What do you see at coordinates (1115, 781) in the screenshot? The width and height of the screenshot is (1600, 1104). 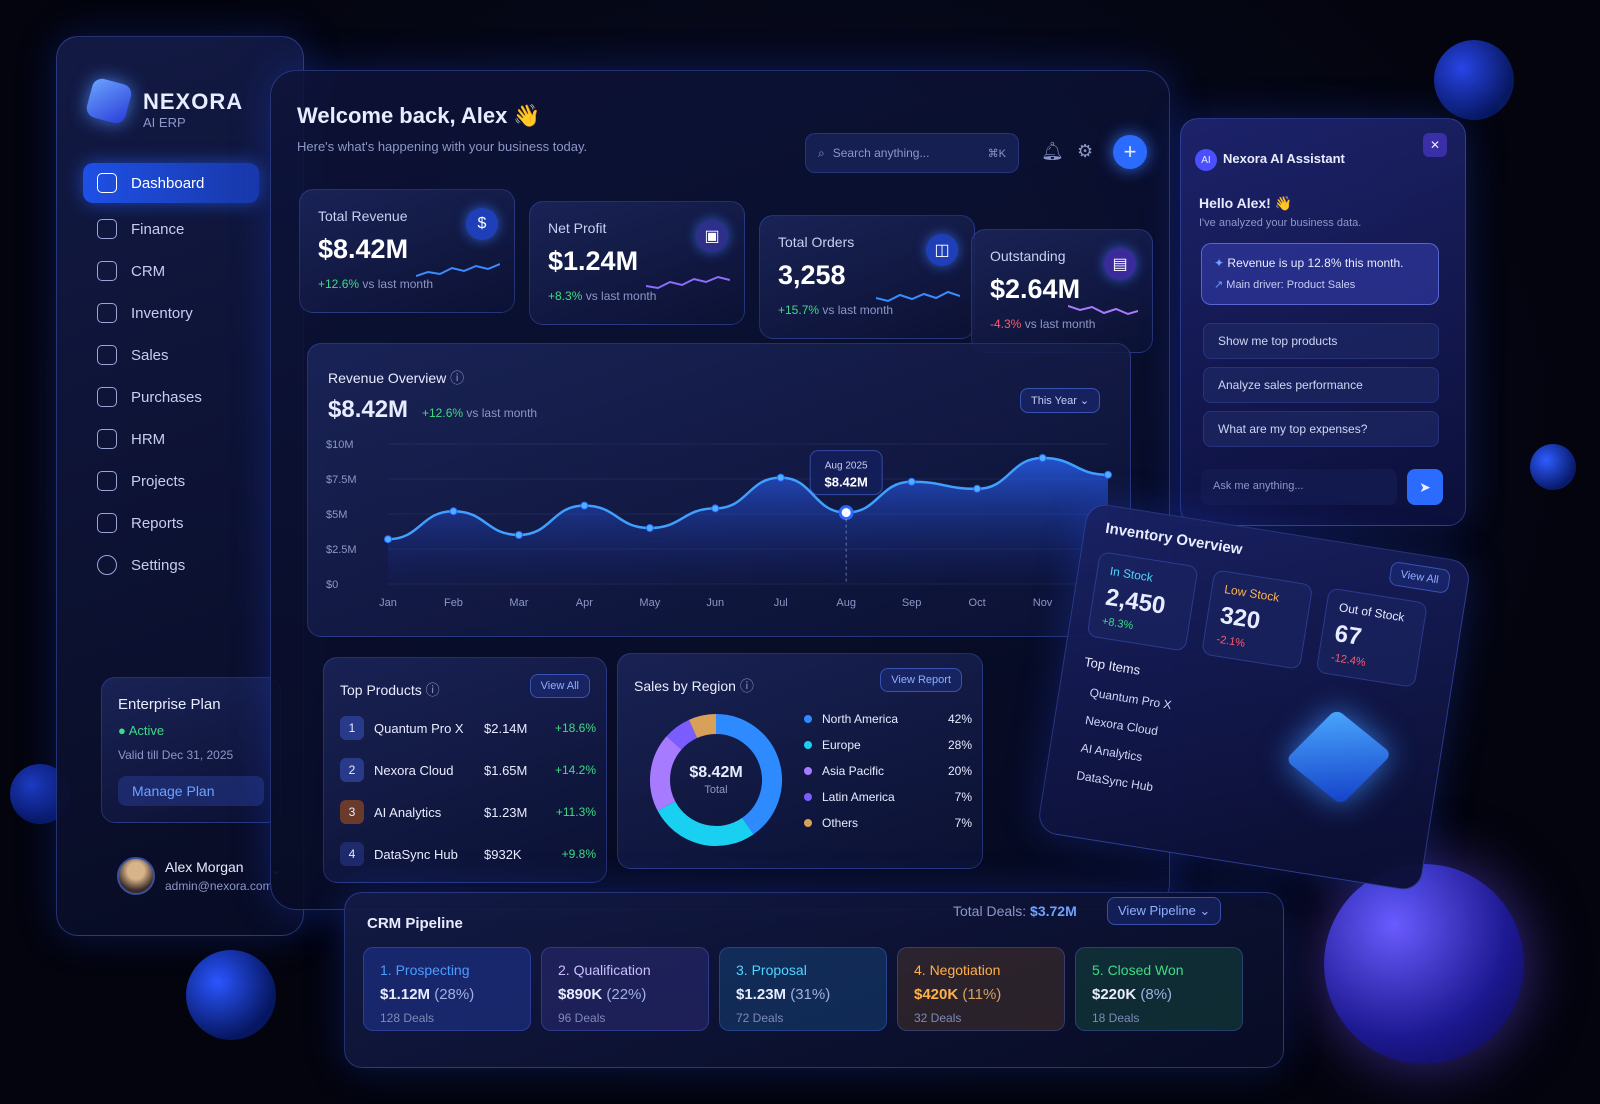 I see `inventory-item: DataSync Hub` at bounding box center [1115, 781].